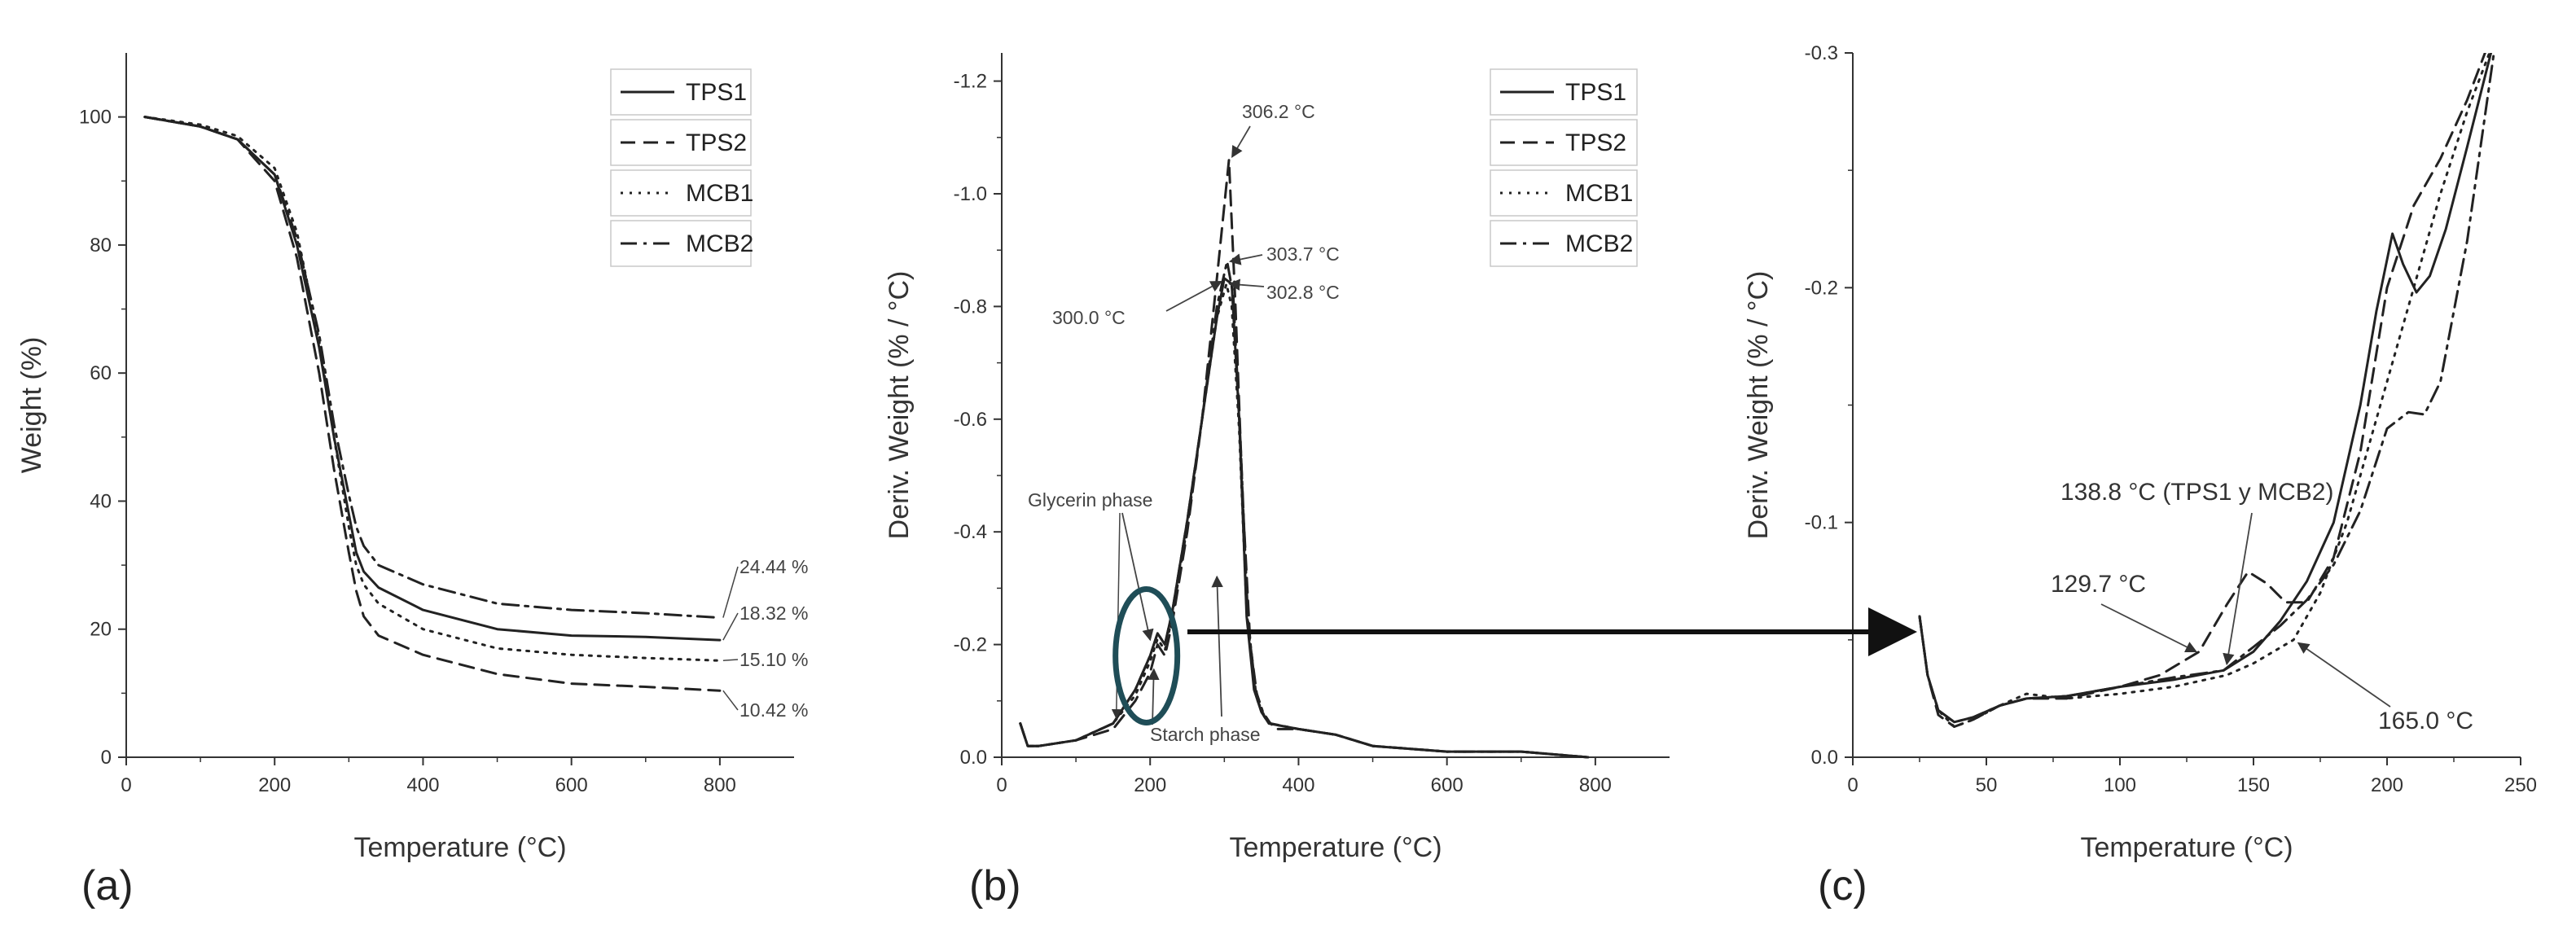 The width and height of the screenshot is (2576, 938). Describe the element at coordinates (1241, 142) in the screenshot. I see `peak-pointer-tps2` at that location.